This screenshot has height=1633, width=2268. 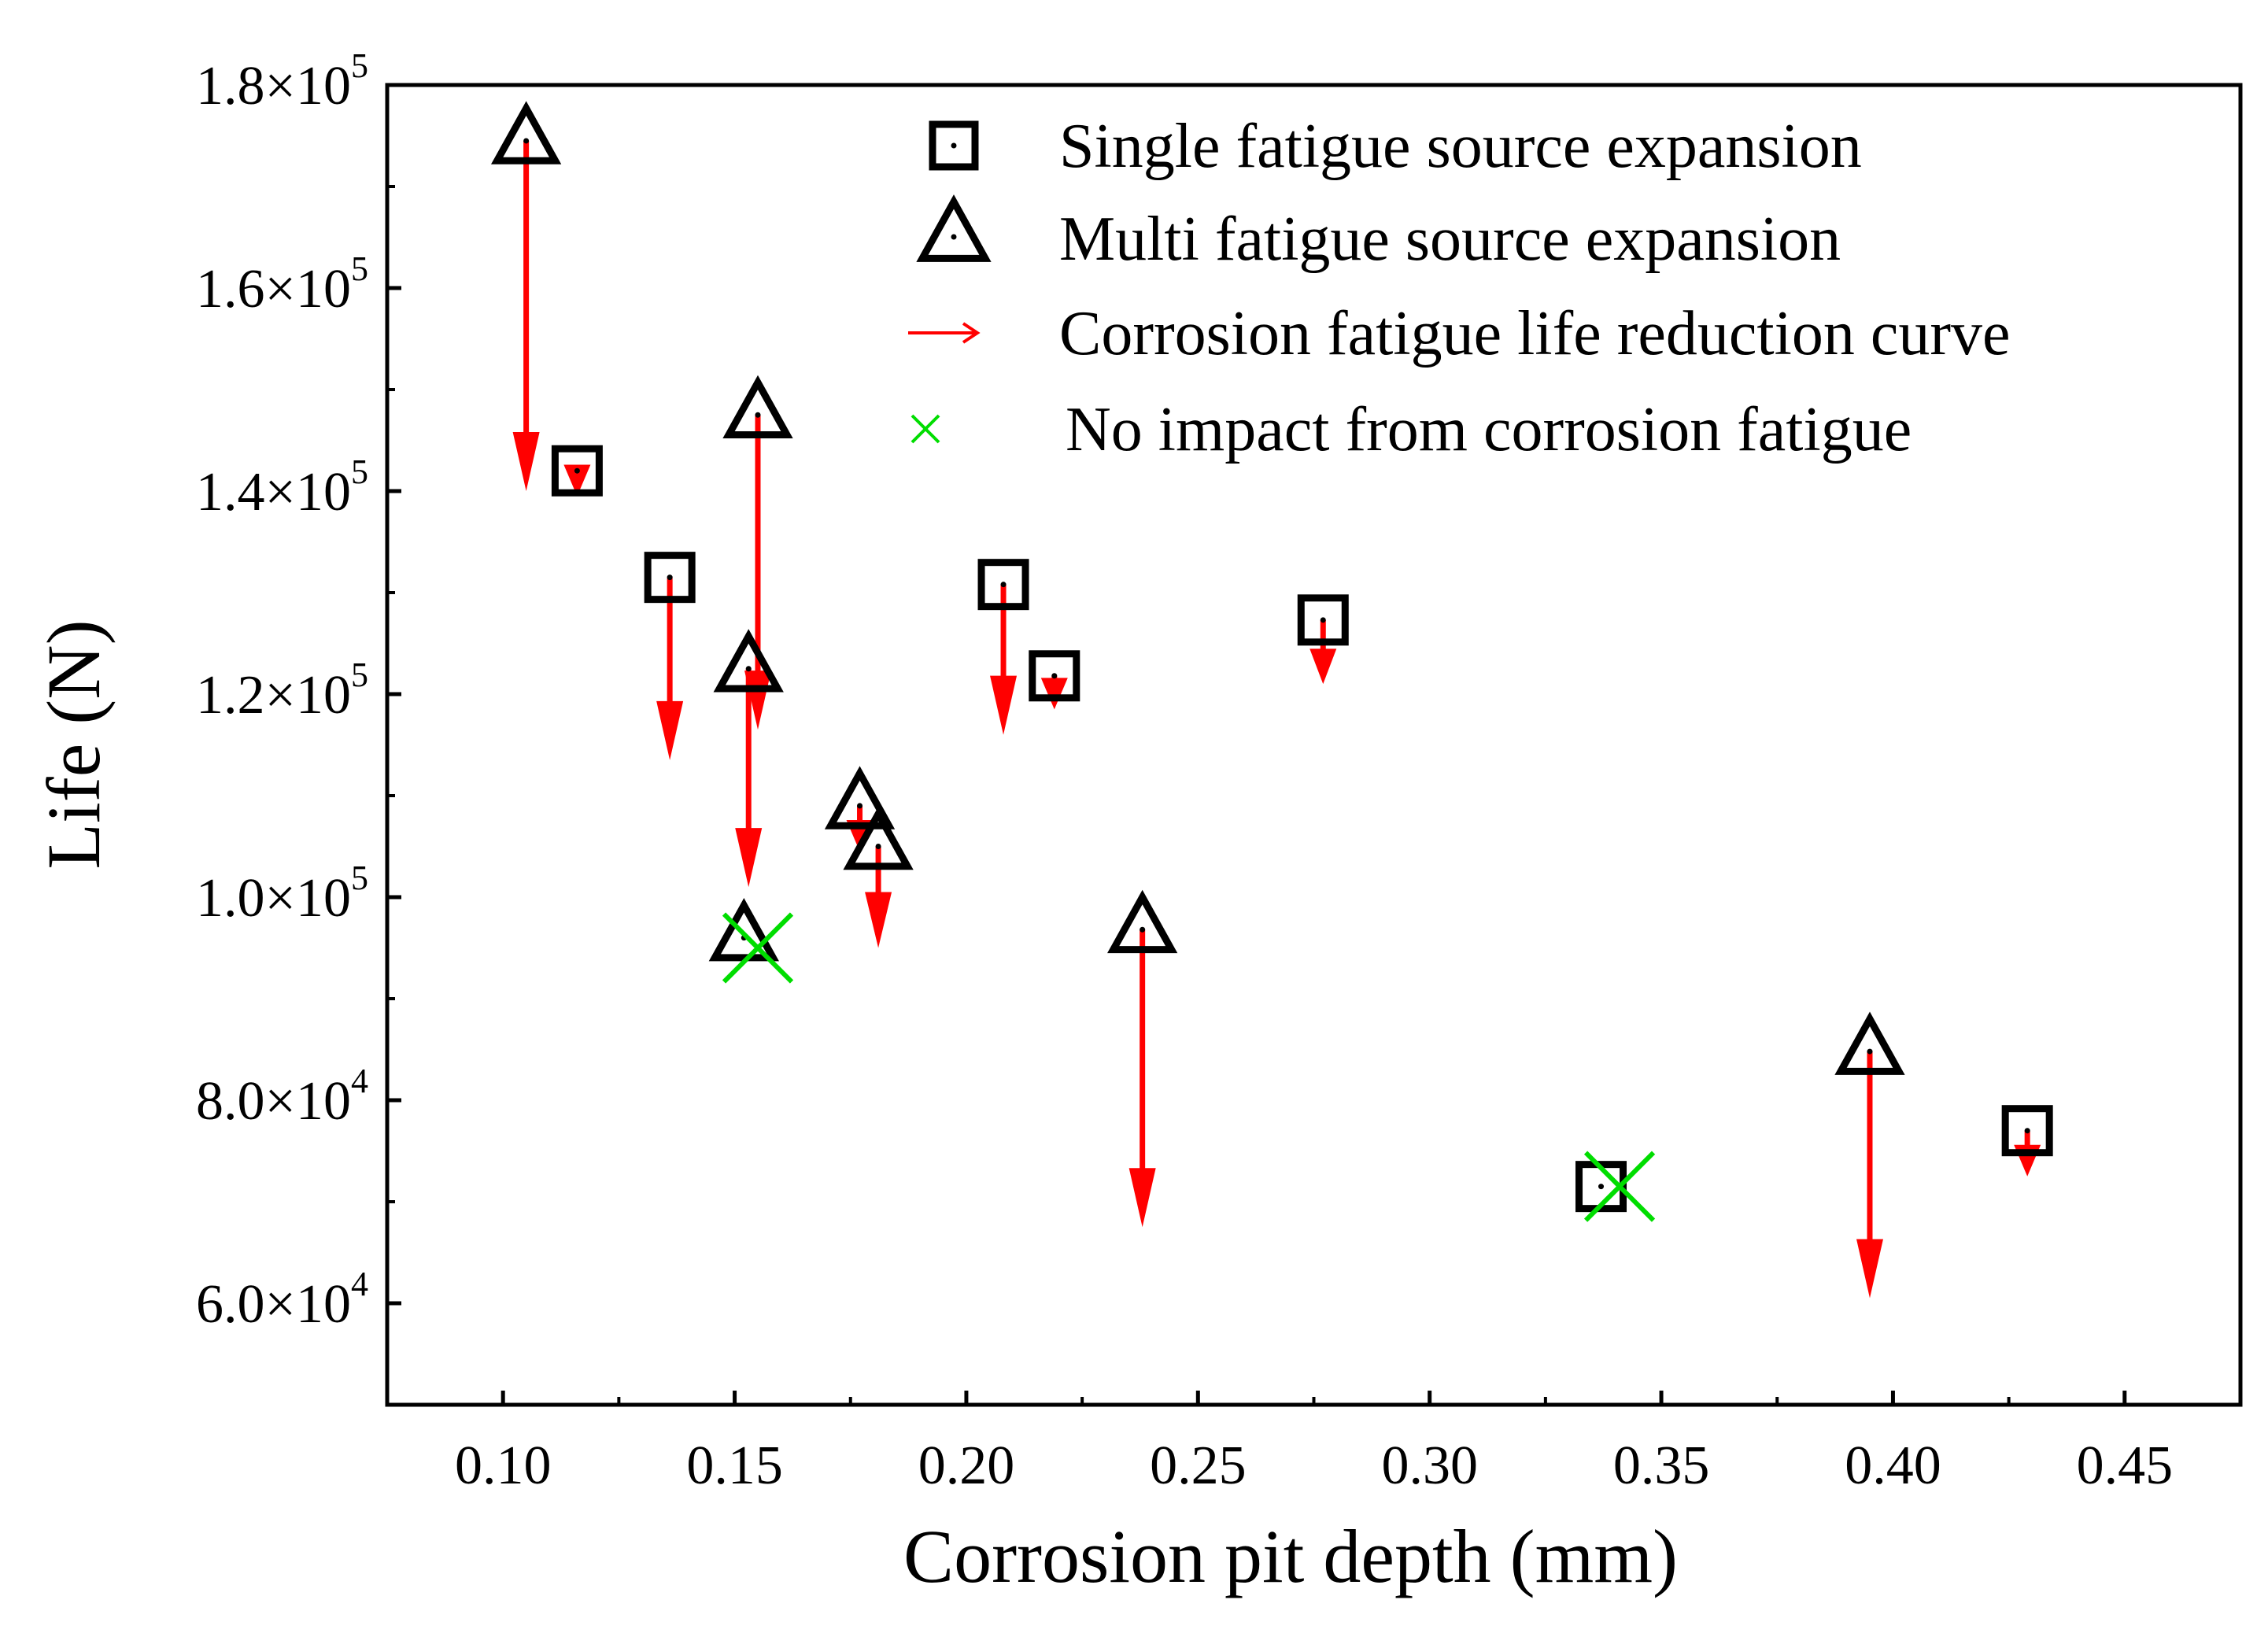 I want to click on legend-item: No impact from corrosion fatigue, so click(x=1411, y=430).